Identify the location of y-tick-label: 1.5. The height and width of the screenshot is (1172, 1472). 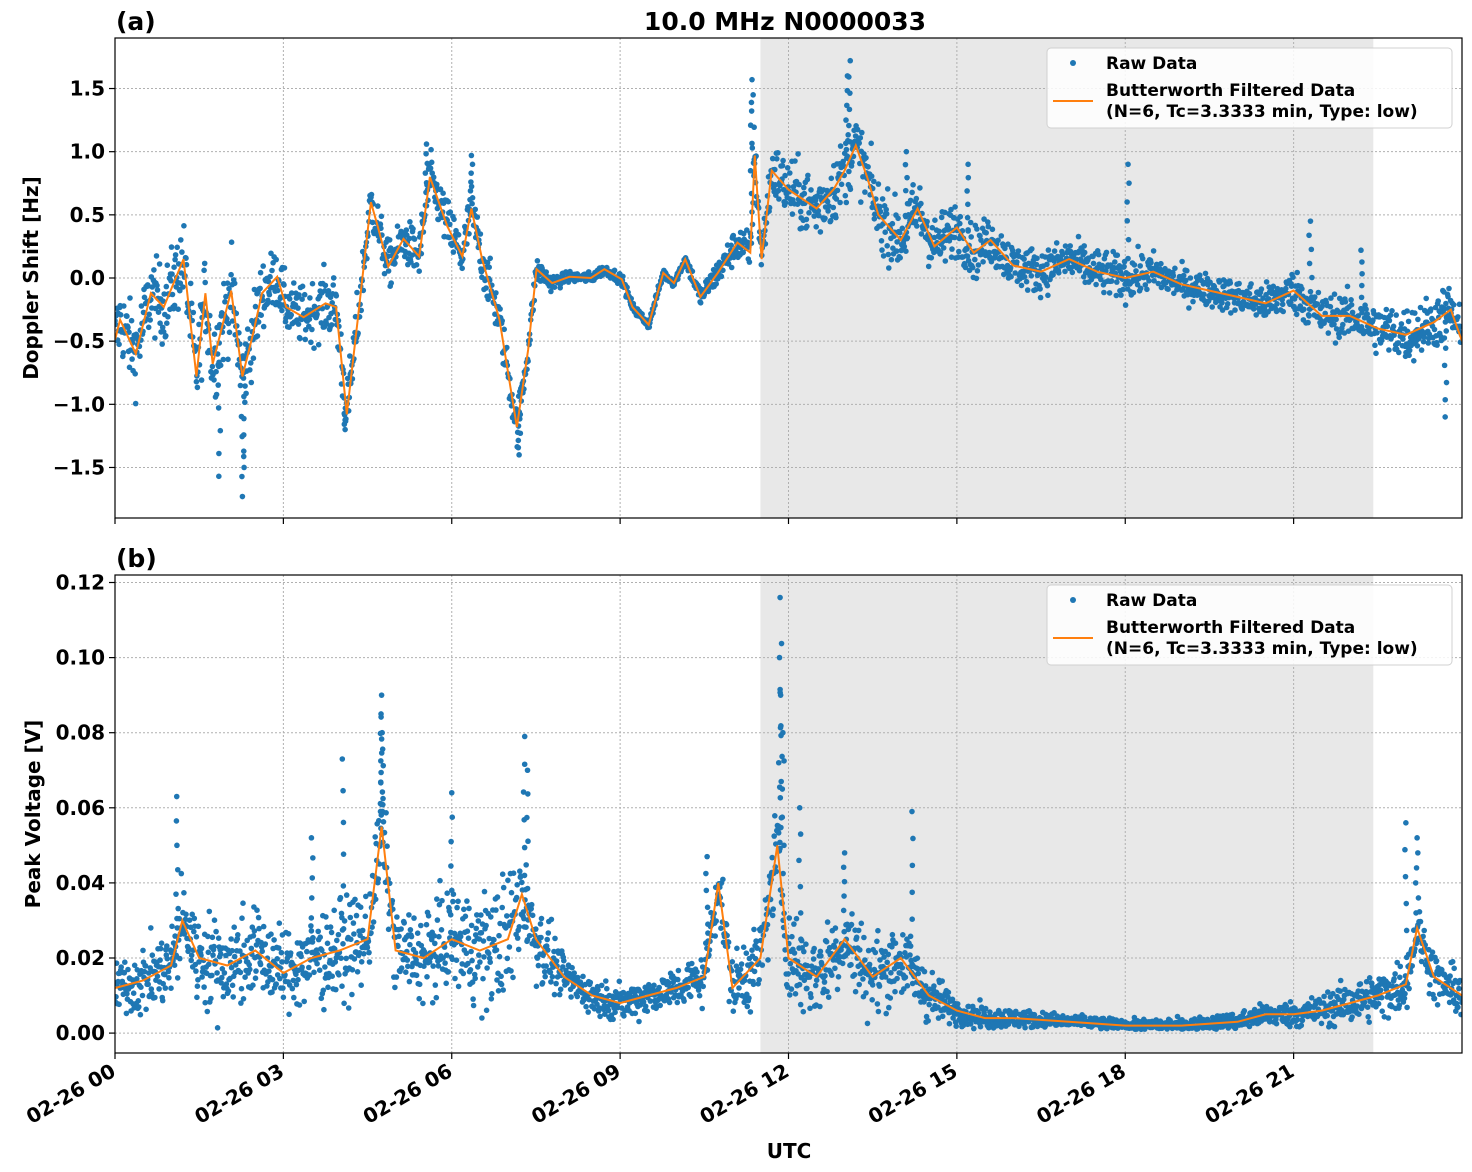
(87, 89).